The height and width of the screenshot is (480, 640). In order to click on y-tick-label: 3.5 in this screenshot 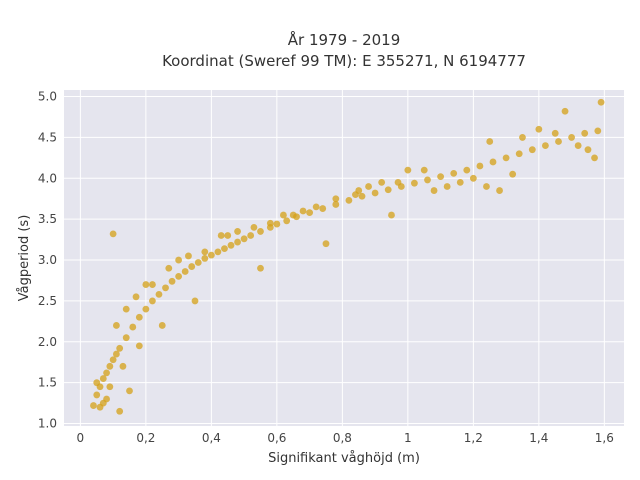, I will do `click(47, 219)`.